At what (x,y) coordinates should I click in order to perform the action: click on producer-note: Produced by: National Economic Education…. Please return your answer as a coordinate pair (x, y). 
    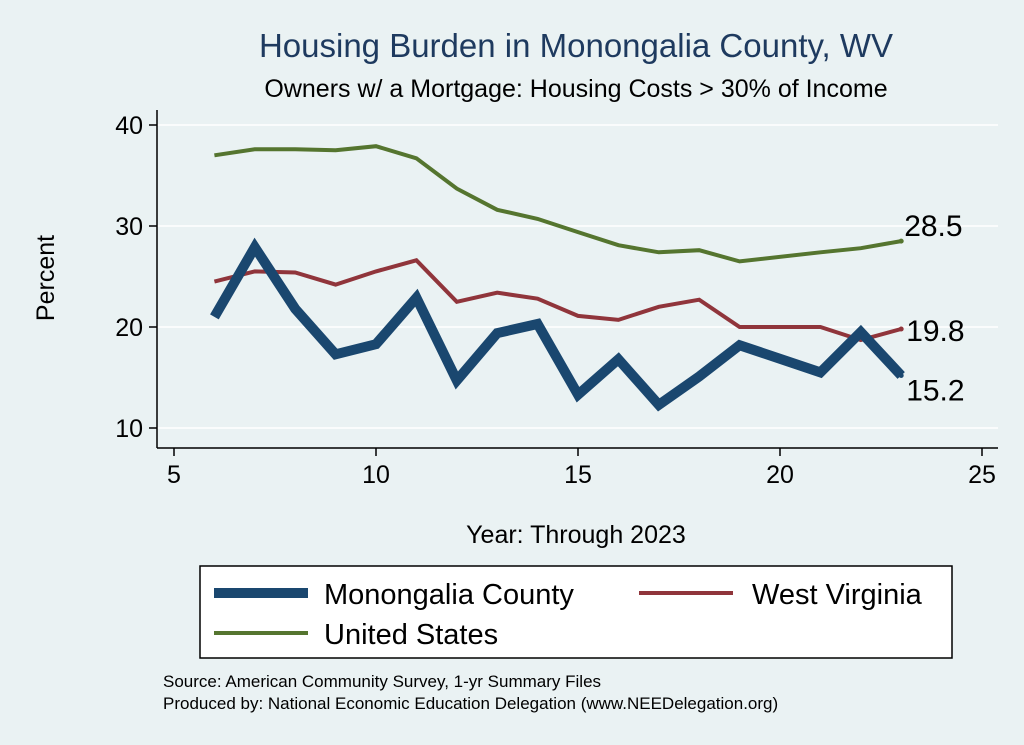
    Looking at the image, I should click on (470, 703).